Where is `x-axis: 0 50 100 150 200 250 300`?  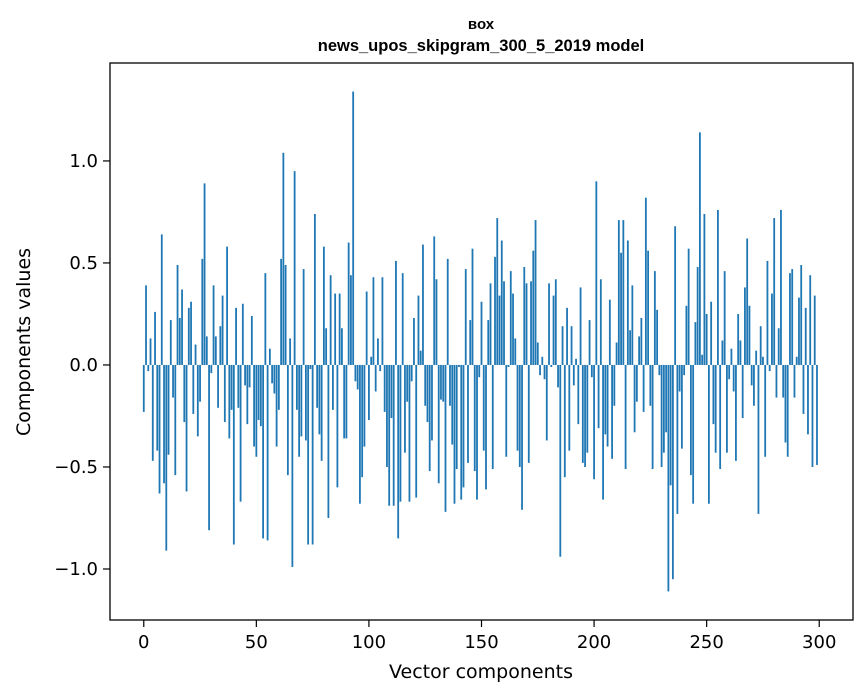 x-axis: 0 50 100 150 200 250 300 is located at coordinates (487, 636).